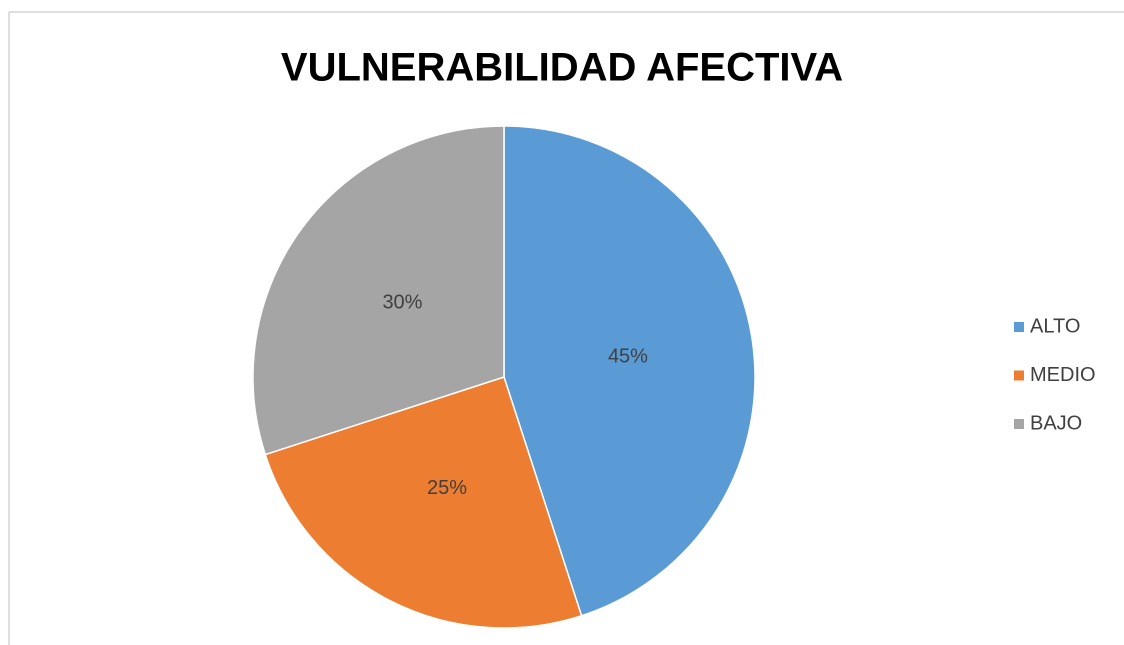 This screenshot has width=1124, height=645. Describe the element at coordinates (628, 357) in the screenshot. I see `data-label: 45%` at that location.